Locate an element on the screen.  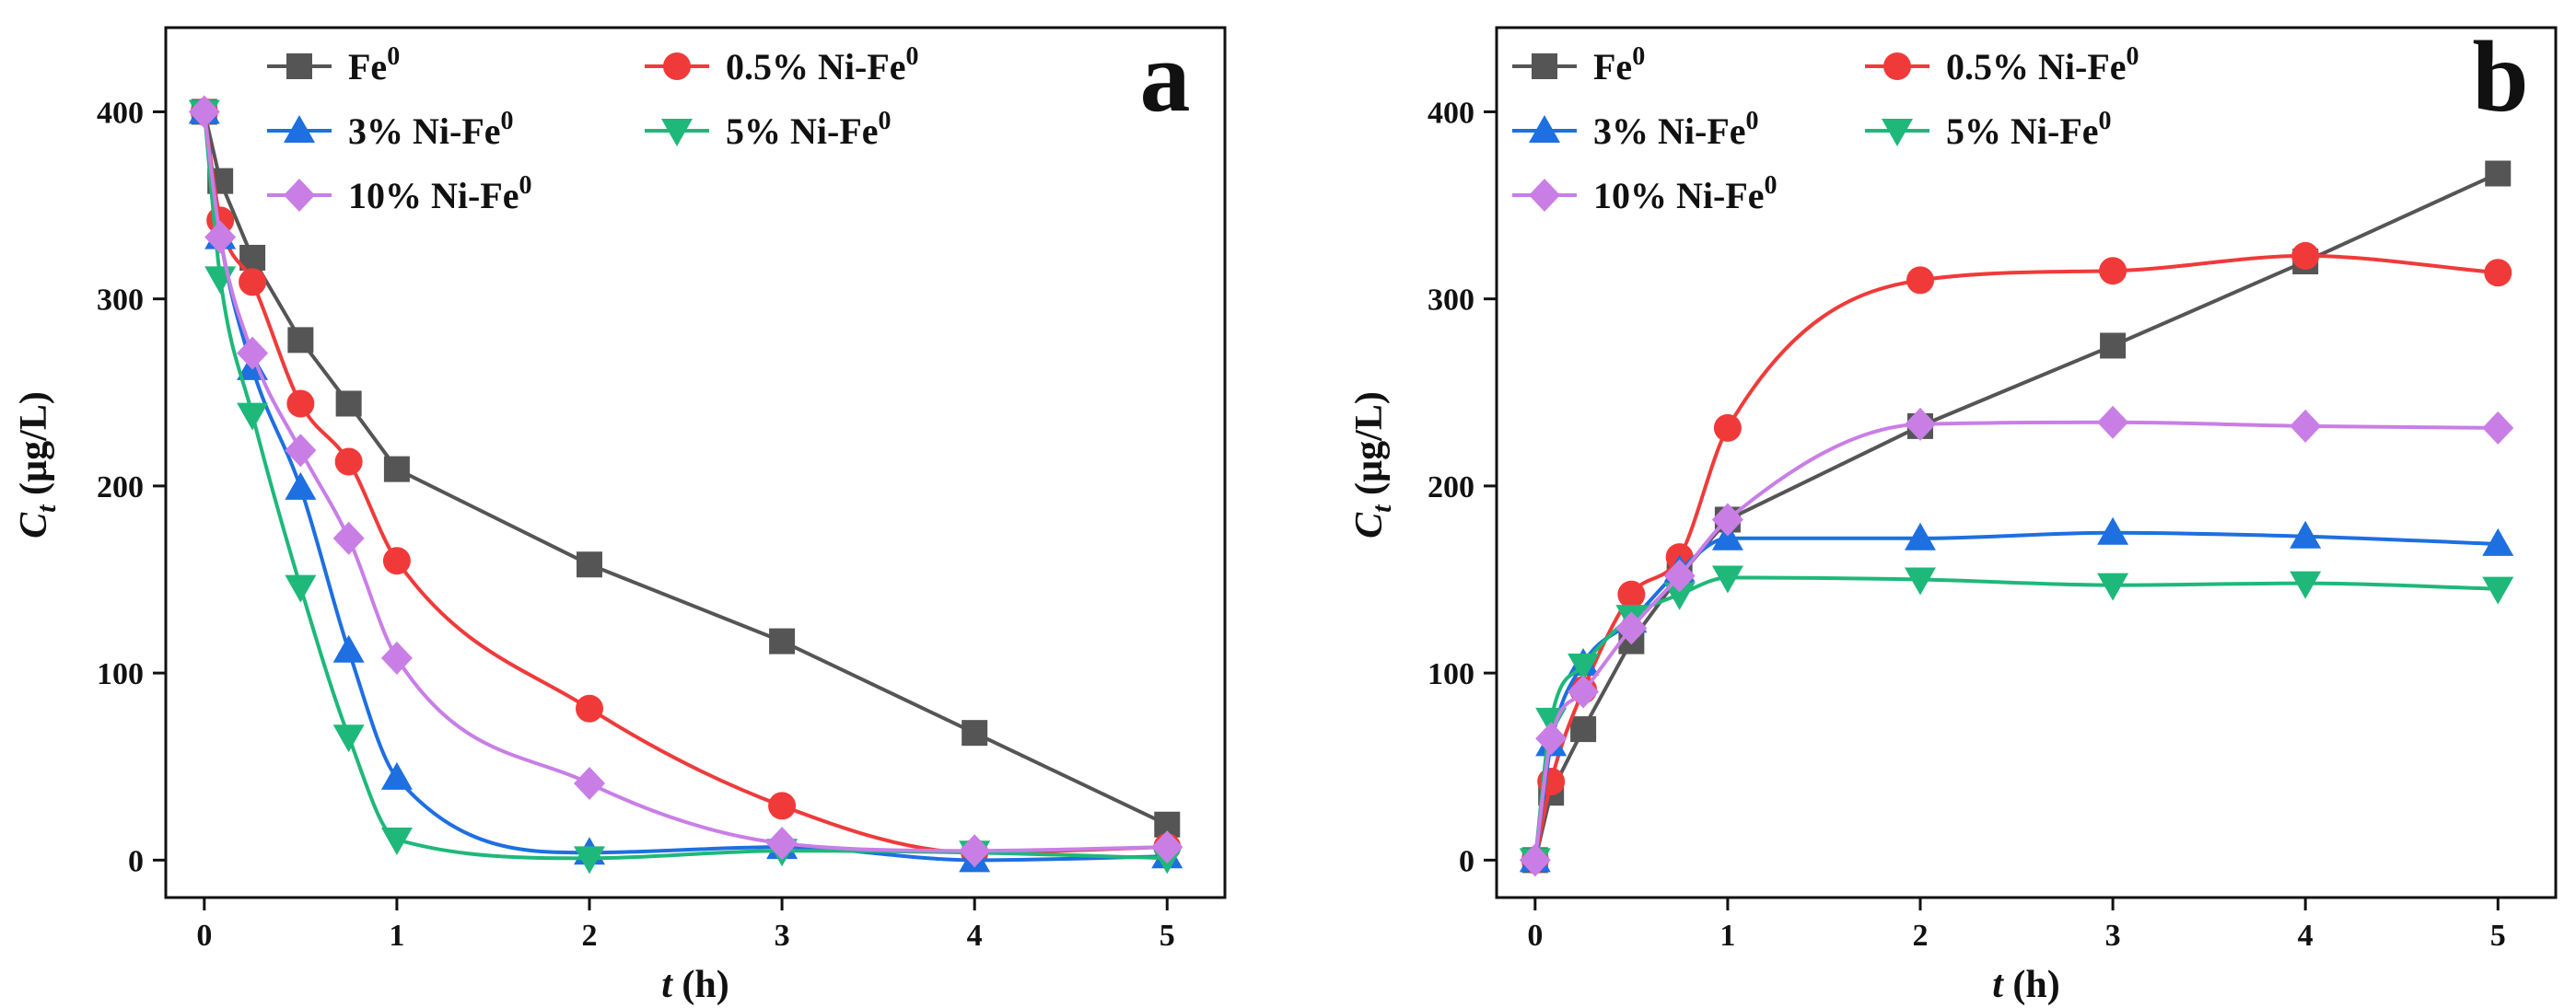
x-axis-title: t (h) is located at coordinates (695, 985).